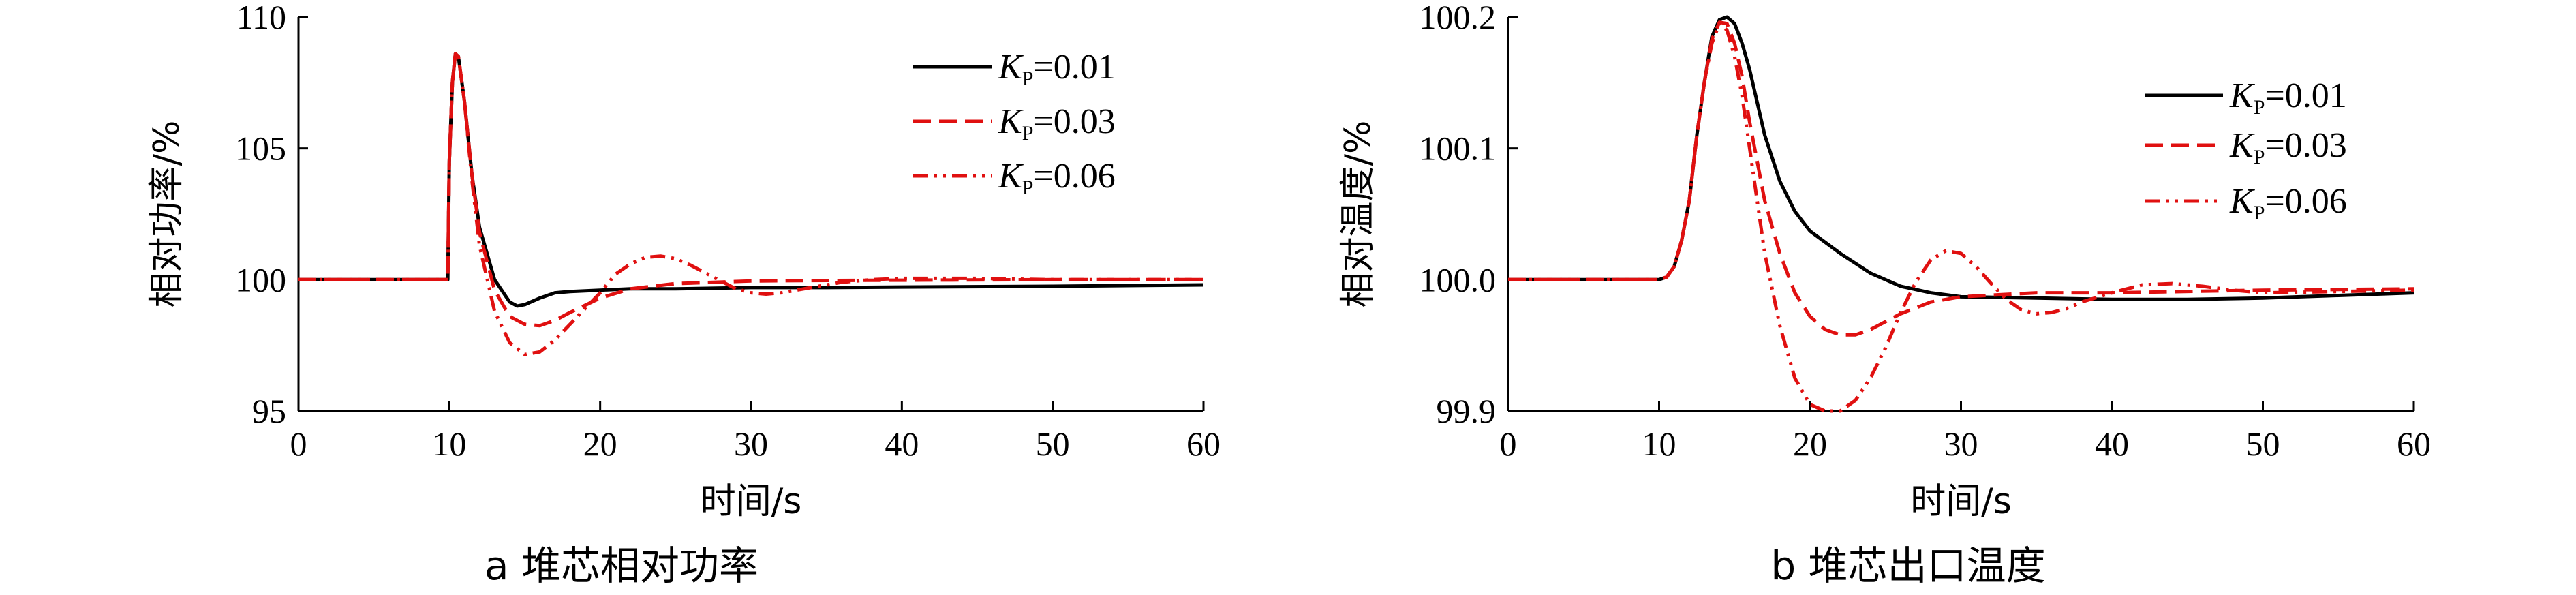  I want to click on y-tick-label: 100.0, so click(1458, 279).